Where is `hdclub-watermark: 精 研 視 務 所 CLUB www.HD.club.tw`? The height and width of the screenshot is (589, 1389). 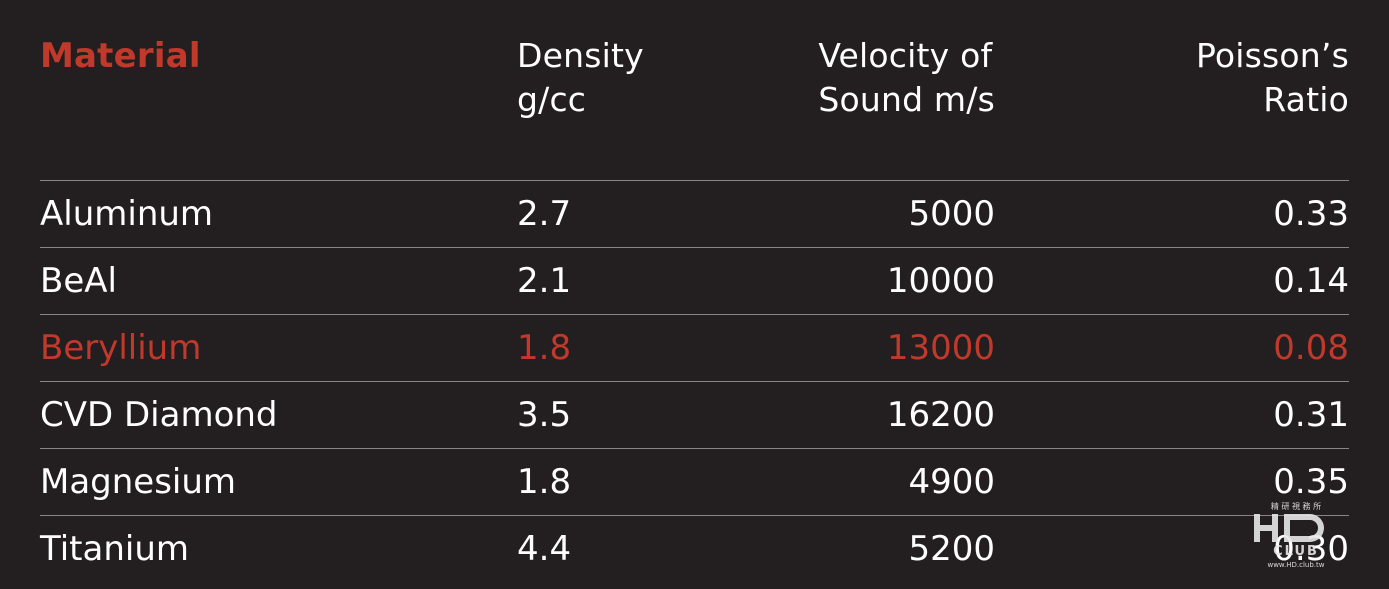
hdclub-watermark: 精 研 視 務 所 CLUB www.HD.club.tw is located at coordinates (1296, 536).